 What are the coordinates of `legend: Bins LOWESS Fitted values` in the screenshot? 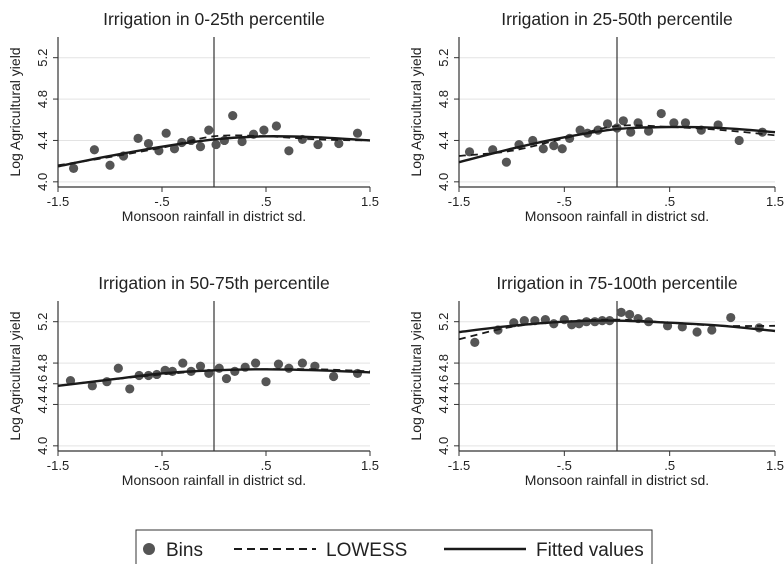 It's located at (394, 546).